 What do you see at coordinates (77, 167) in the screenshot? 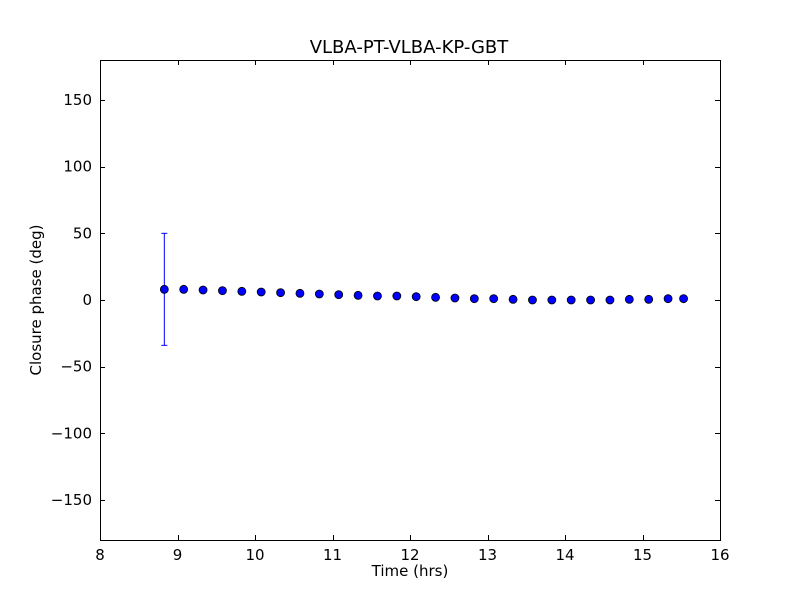
I see `y-tick-label: 100` at bounding box center [77, 167].